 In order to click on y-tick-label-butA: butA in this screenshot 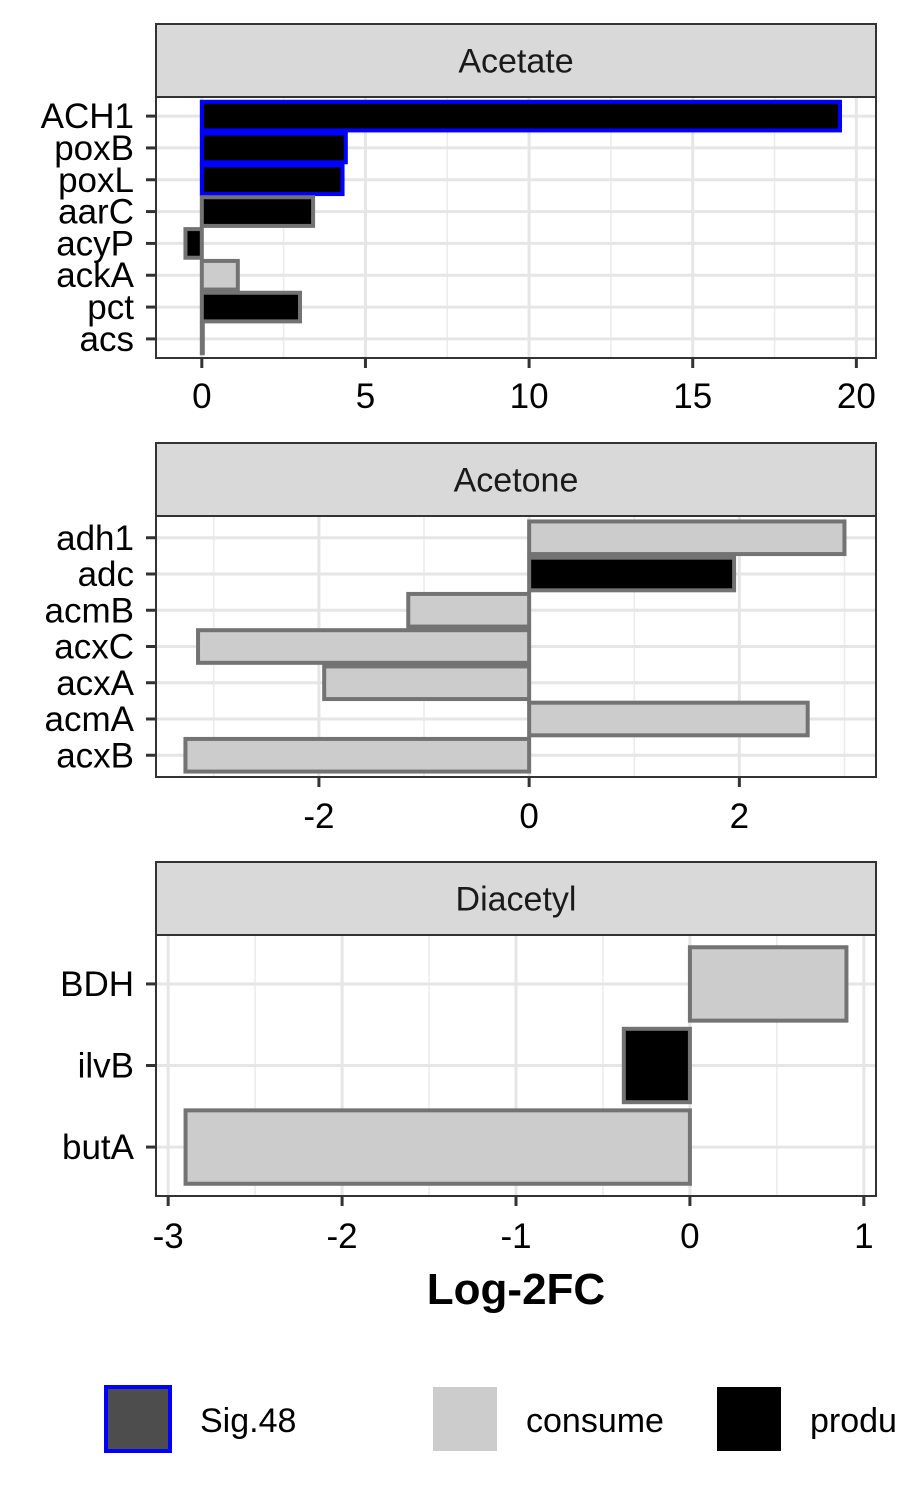, I will do `click(98, 1147)`.